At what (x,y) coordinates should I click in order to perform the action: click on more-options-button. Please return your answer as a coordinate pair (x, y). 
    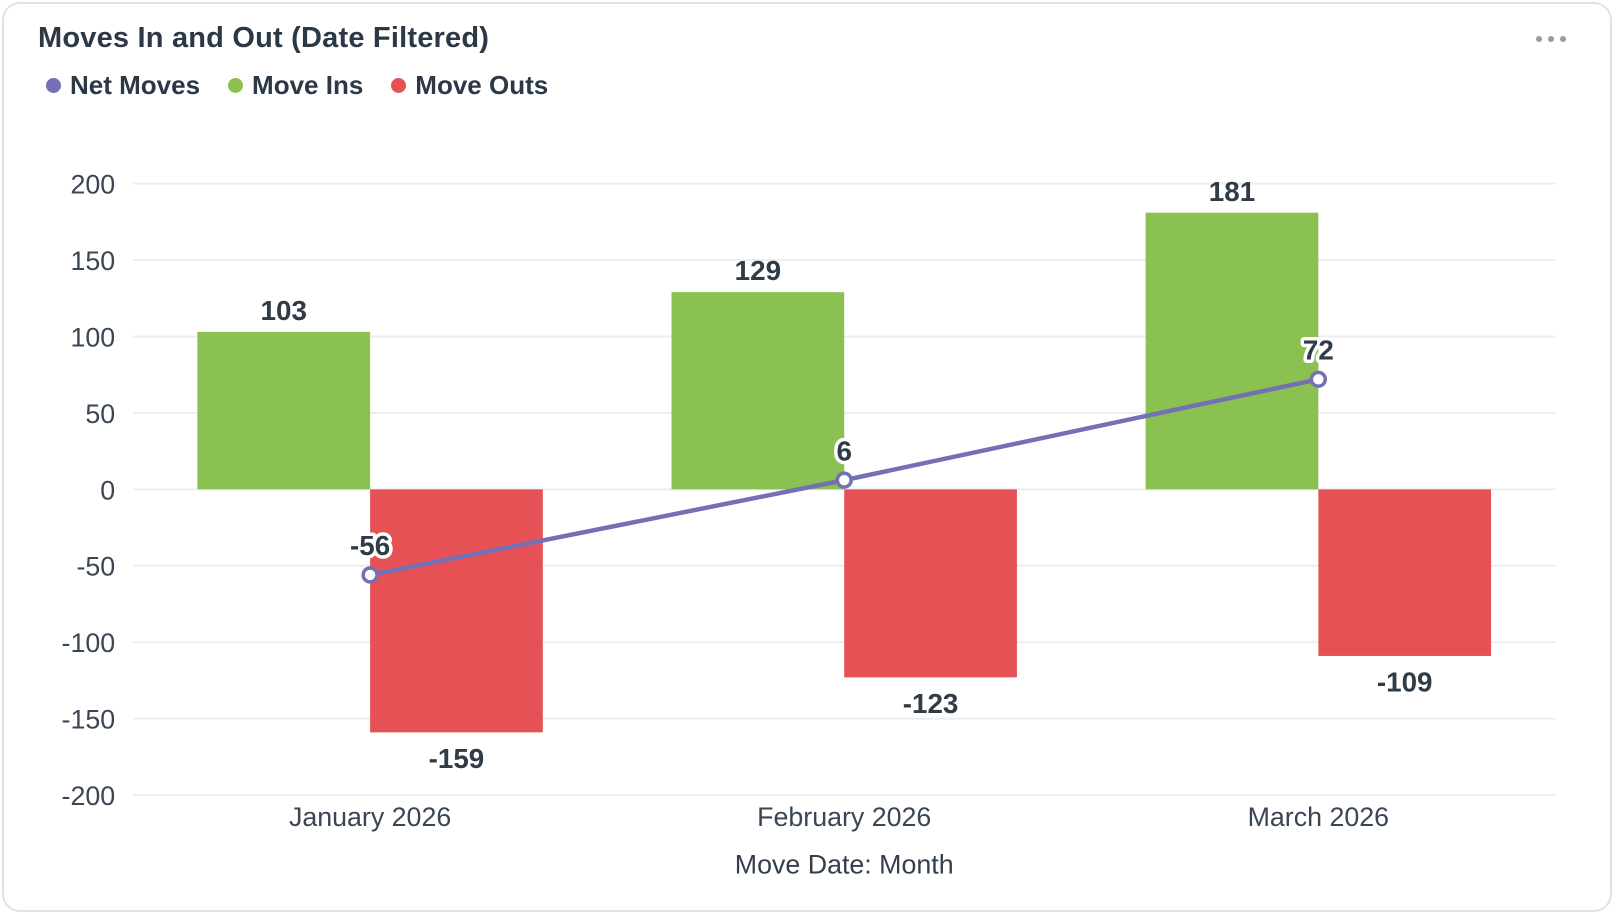
    Looking at the image, I should click on (1551, 39).